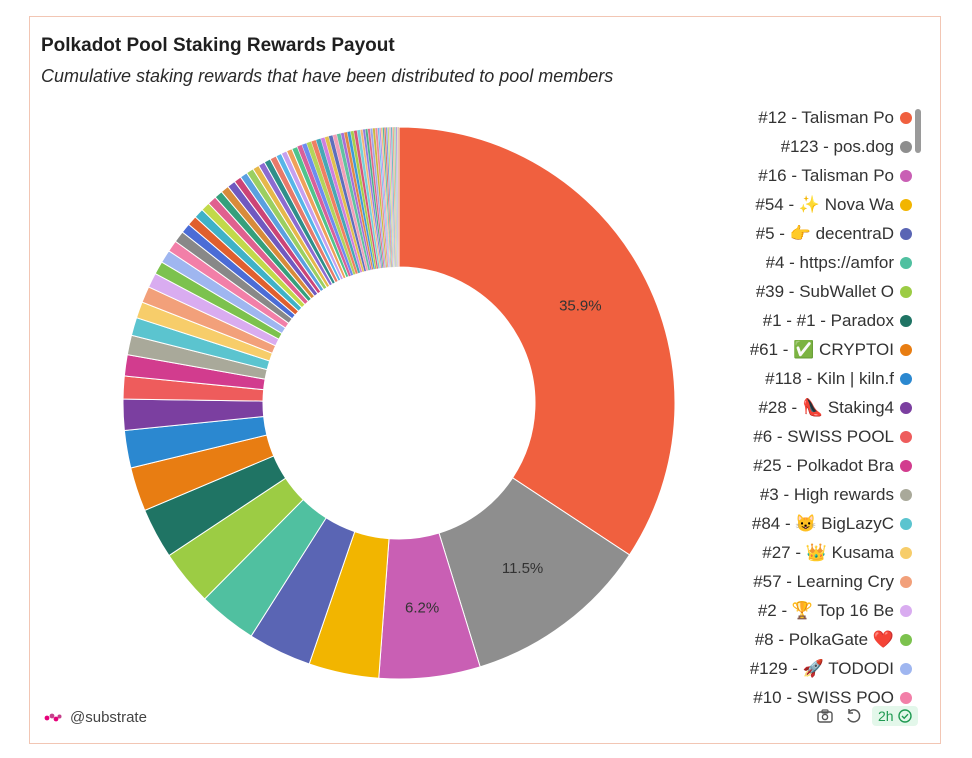 This screenshot has height=758, width=972. Describe the element at coordinates (822, 523) in the screenshot. I see `legend-label: #84 - 😺 BigLazyC` at that location.